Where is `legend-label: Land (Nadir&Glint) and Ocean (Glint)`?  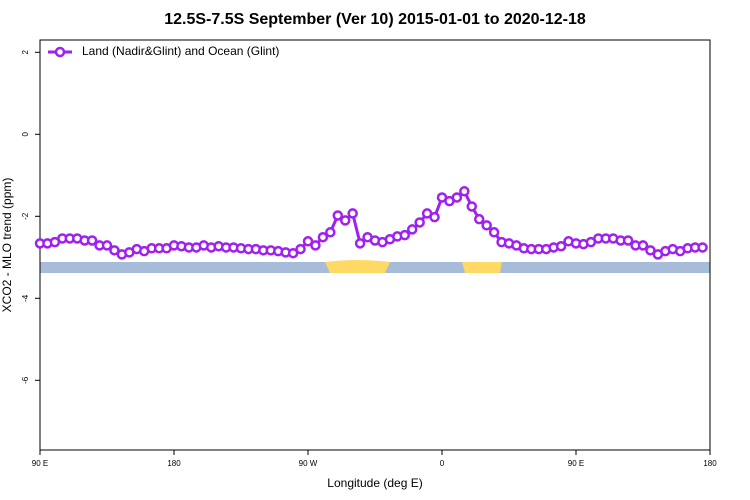
legend-label: Land (Nadir&Glint) and Ocean (Glint) is located at coordinates (180, 51).